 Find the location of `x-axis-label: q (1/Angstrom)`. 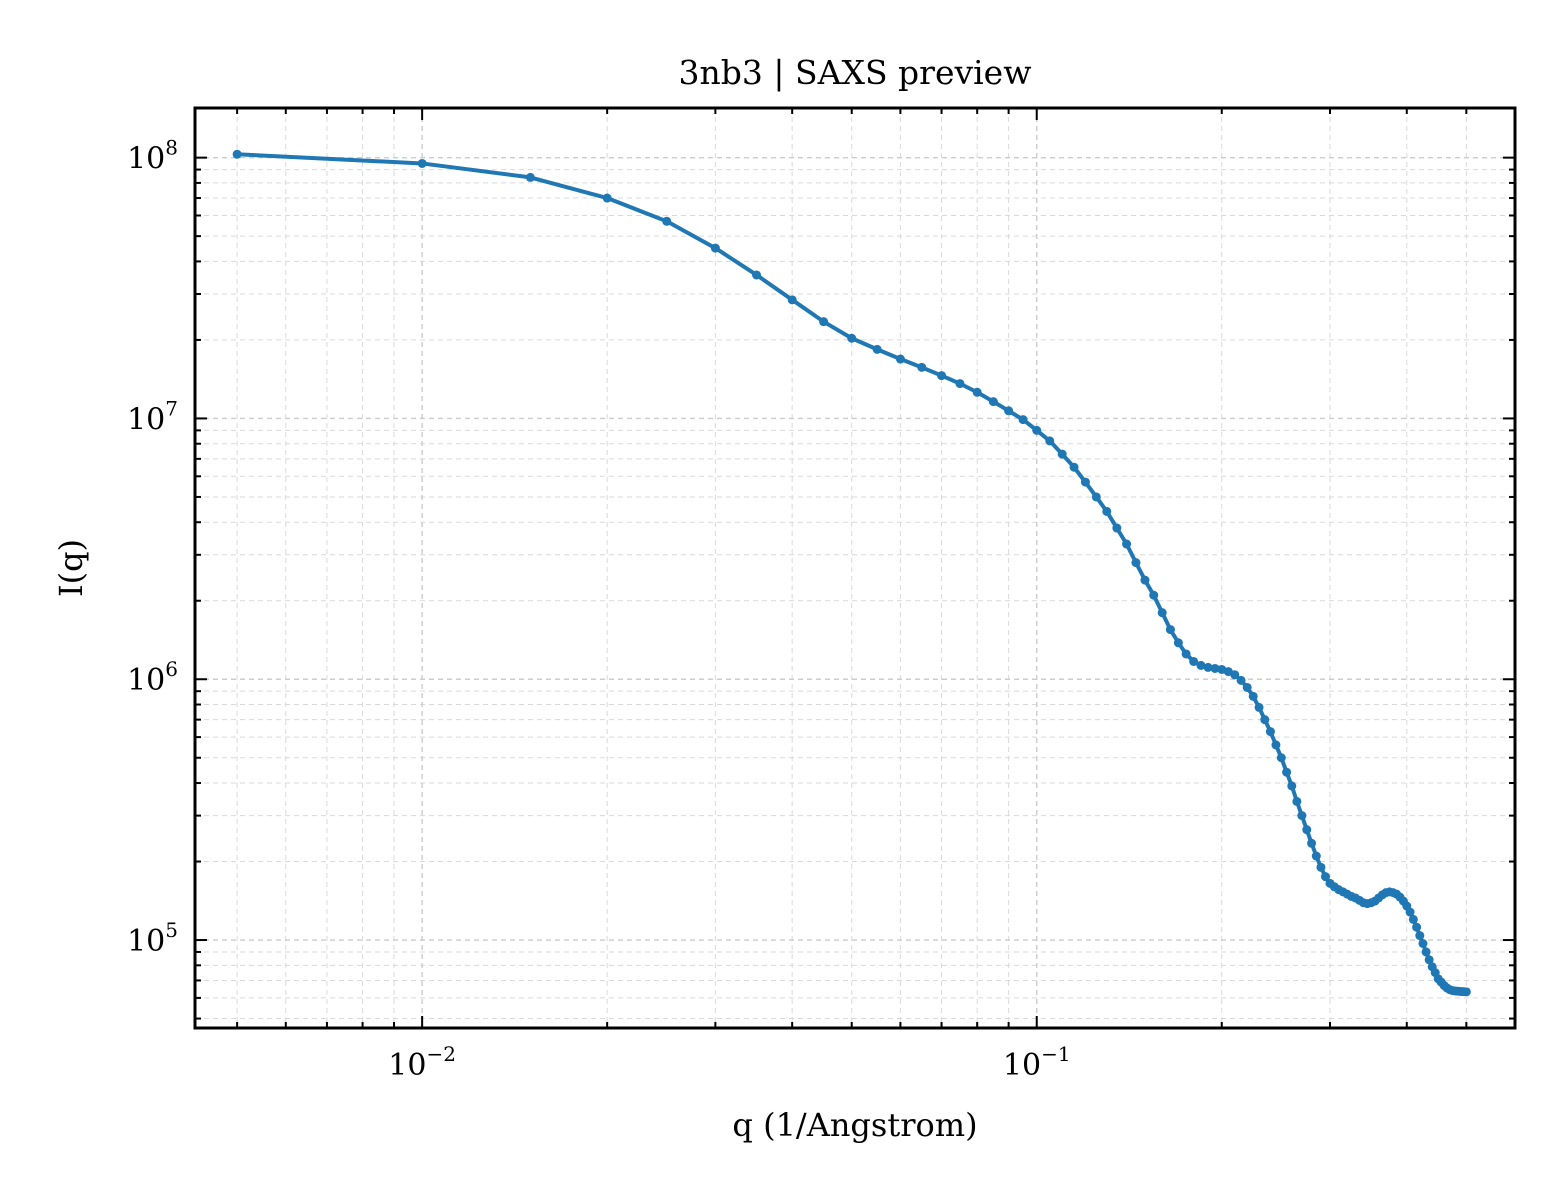

x-axis-label: q (1/Angstrom) is located at coordinates (854, 1125).